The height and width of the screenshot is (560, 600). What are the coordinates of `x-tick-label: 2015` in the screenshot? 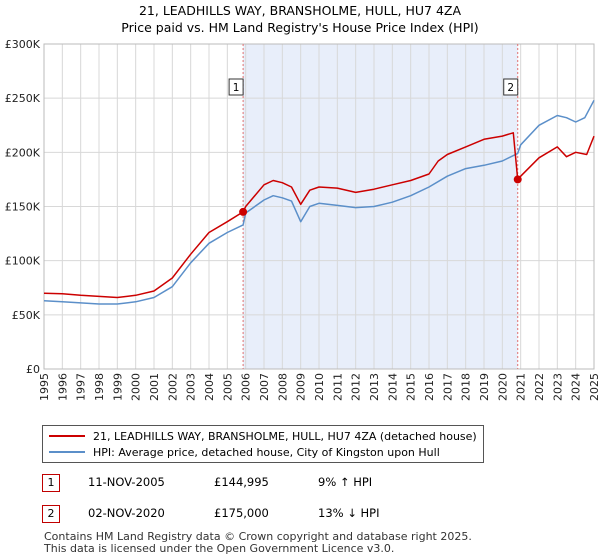 It's located at (411, 387).